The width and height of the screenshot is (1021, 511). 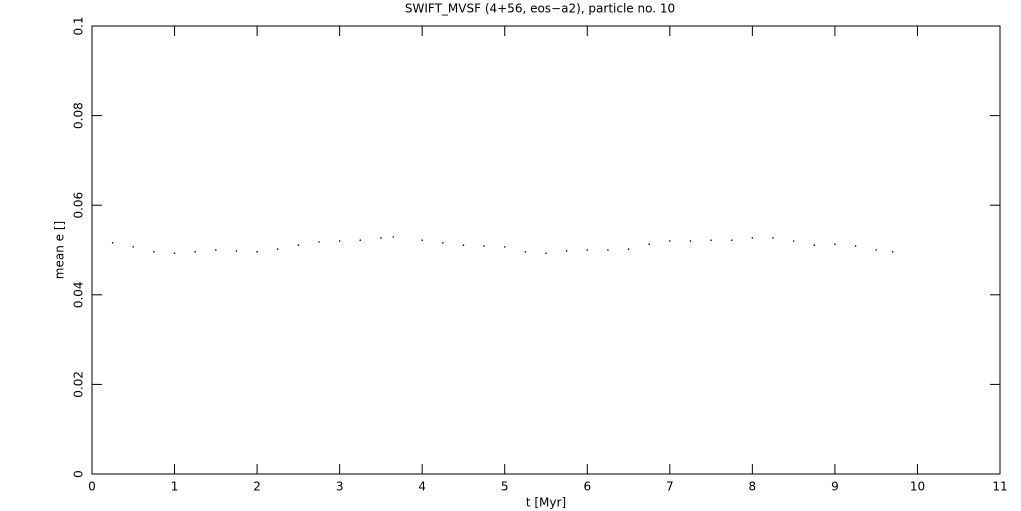 I want to click on x-tick-label: 3, so click(x=340, y=487).